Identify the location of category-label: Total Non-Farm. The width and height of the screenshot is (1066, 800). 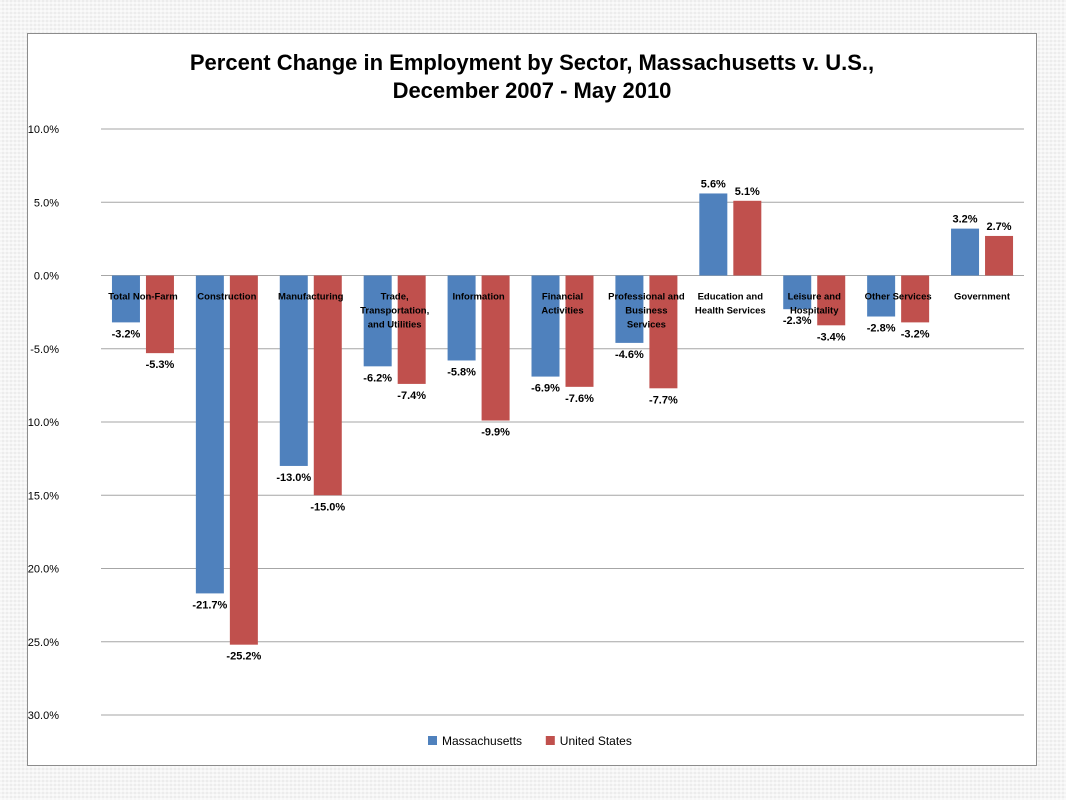
(143, 297).